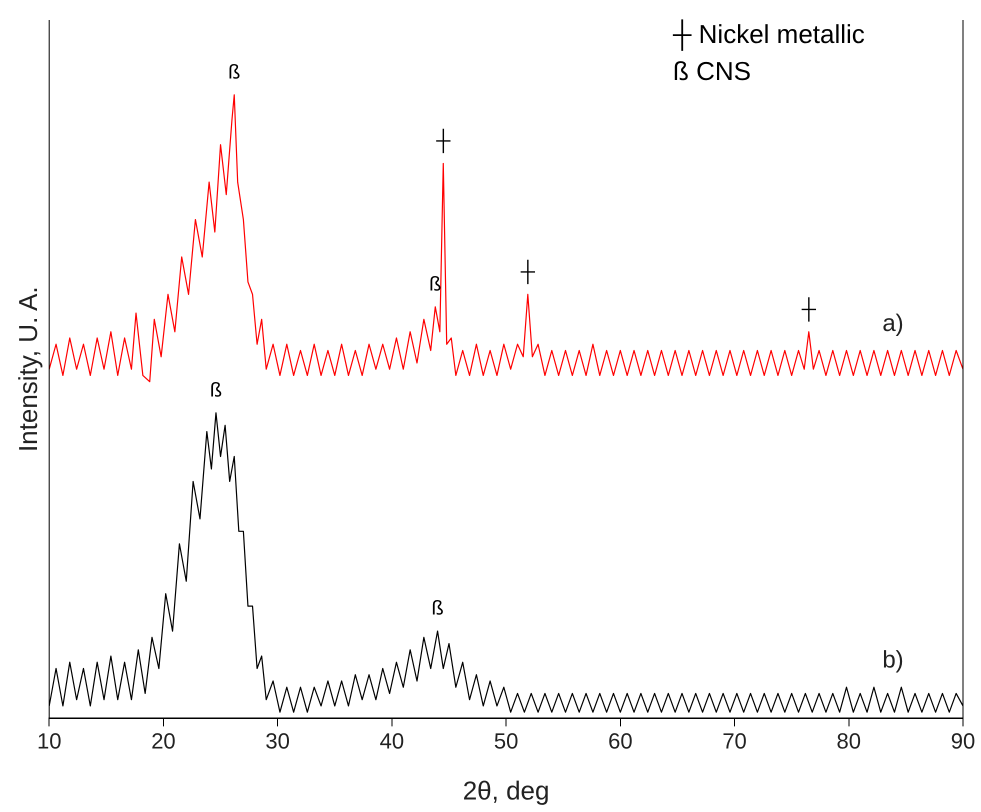  What do you see at coordinates (893, 660) in the screenshot?
I see `series-label: b)` at bounding box center [893, 660].